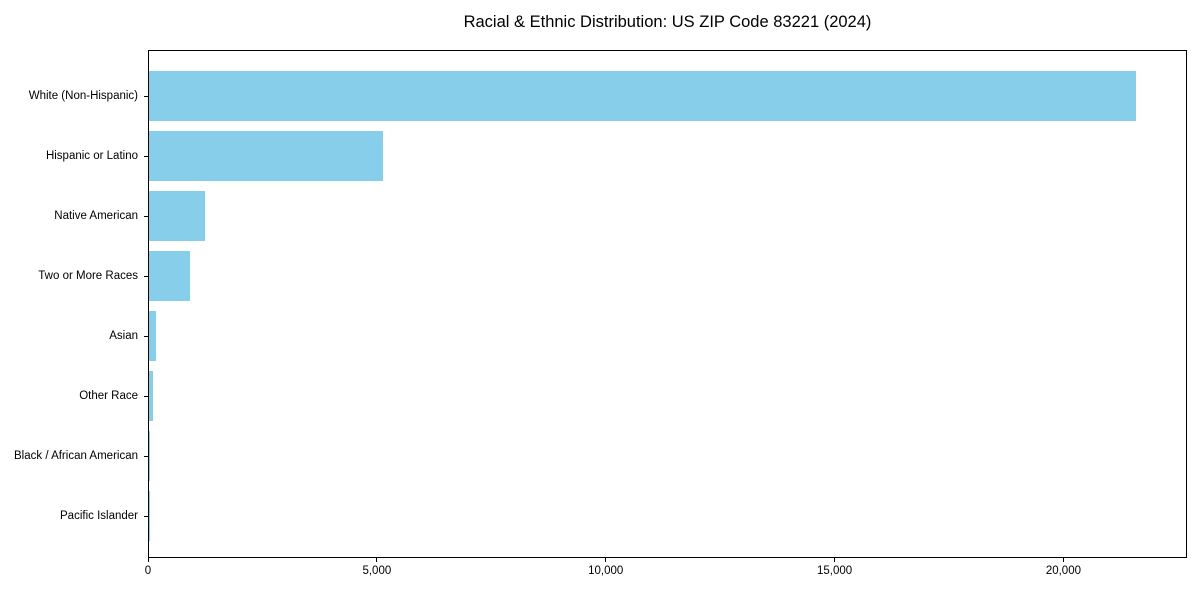 The width and height of the screenshot is (1200, 600). I want to click on y-axis-label: White (Non-Hispanic), so click(83, 96).